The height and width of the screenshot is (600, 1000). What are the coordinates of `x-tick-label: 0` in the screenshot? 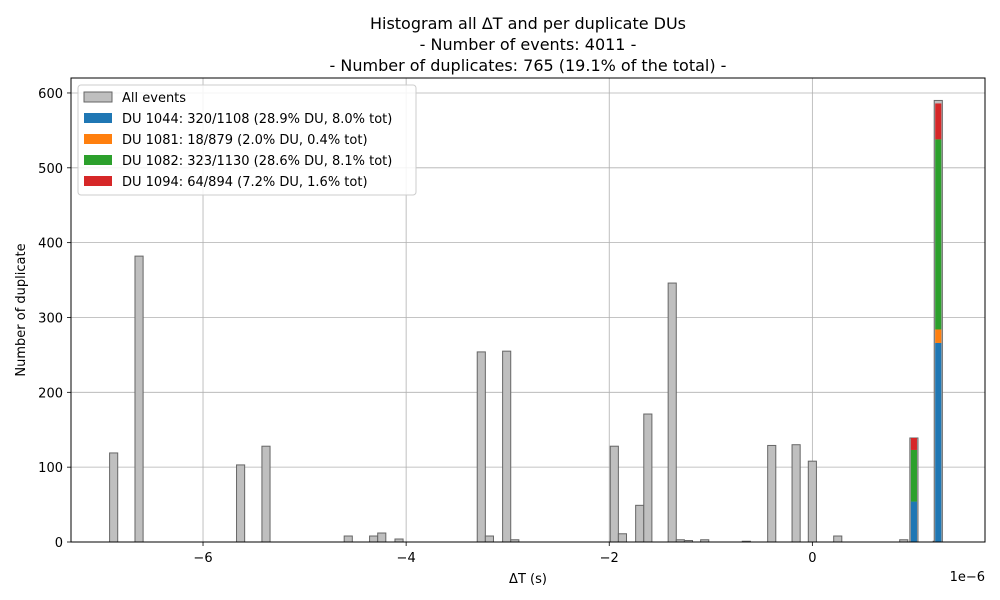 It's located at (812, 558).